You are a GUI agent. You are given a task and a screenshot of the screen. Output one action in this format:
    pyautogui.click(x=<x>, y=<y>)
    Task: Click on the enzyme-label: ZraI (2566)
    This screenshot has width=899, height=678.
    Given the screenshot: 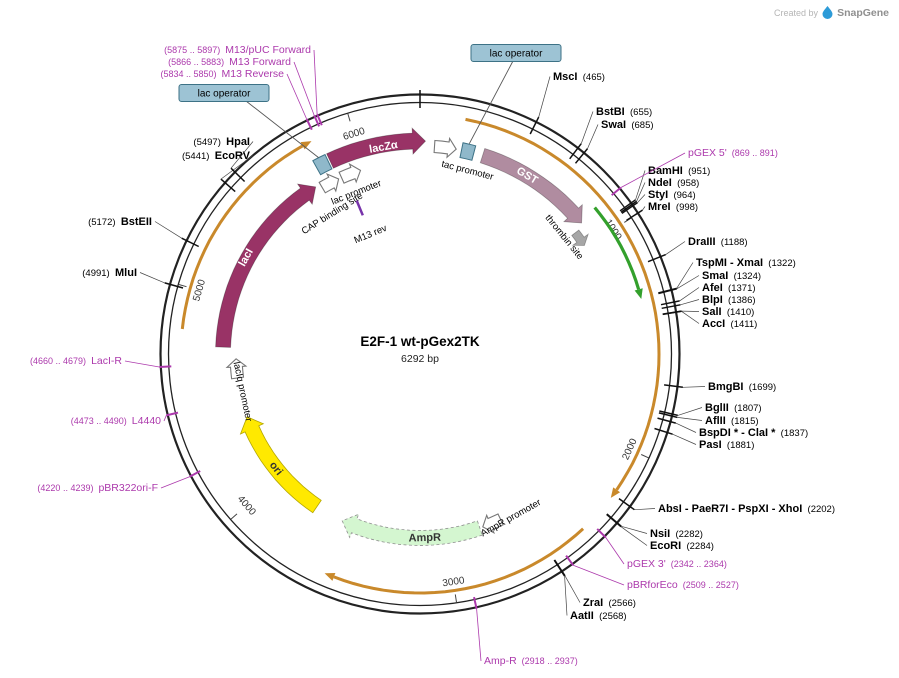 What is the action you would take?
    pyautogui.click(x=609, y=603)
    